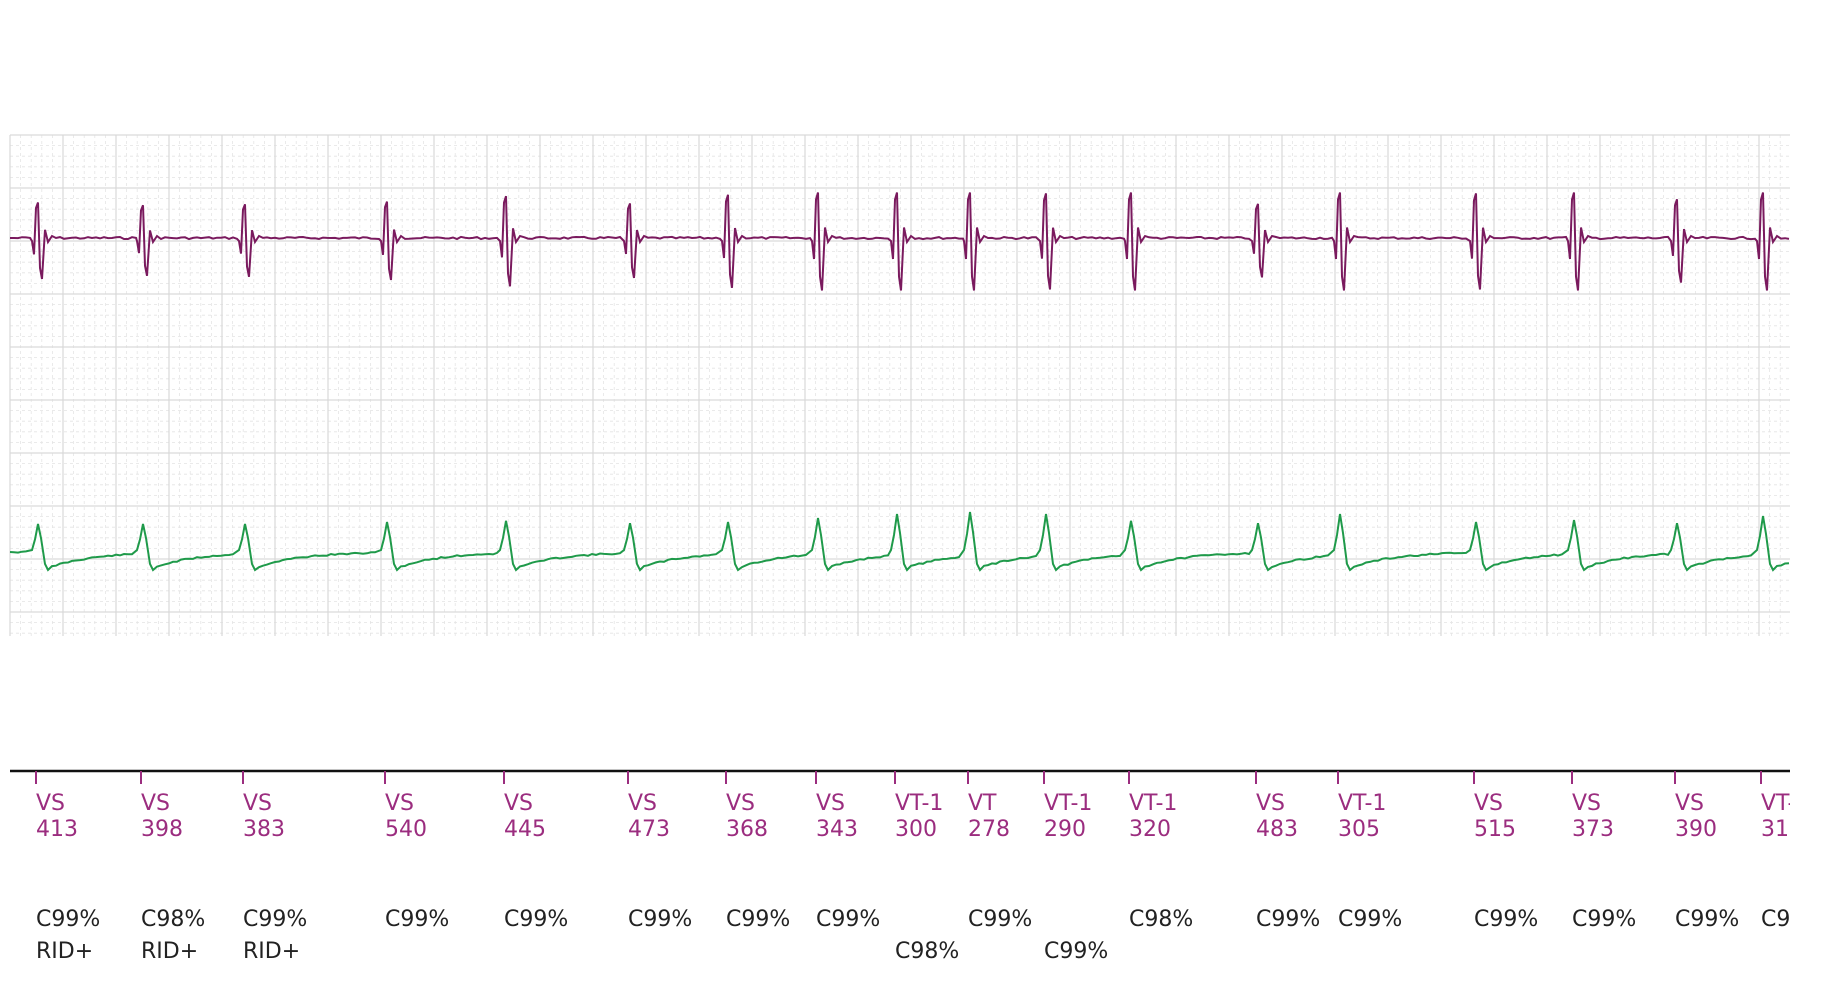 This screenshot has height=1008, width=1827. Describe the element at coordinates (1359, 829) in the screenshot. I see `interval-label: 305` at that location.